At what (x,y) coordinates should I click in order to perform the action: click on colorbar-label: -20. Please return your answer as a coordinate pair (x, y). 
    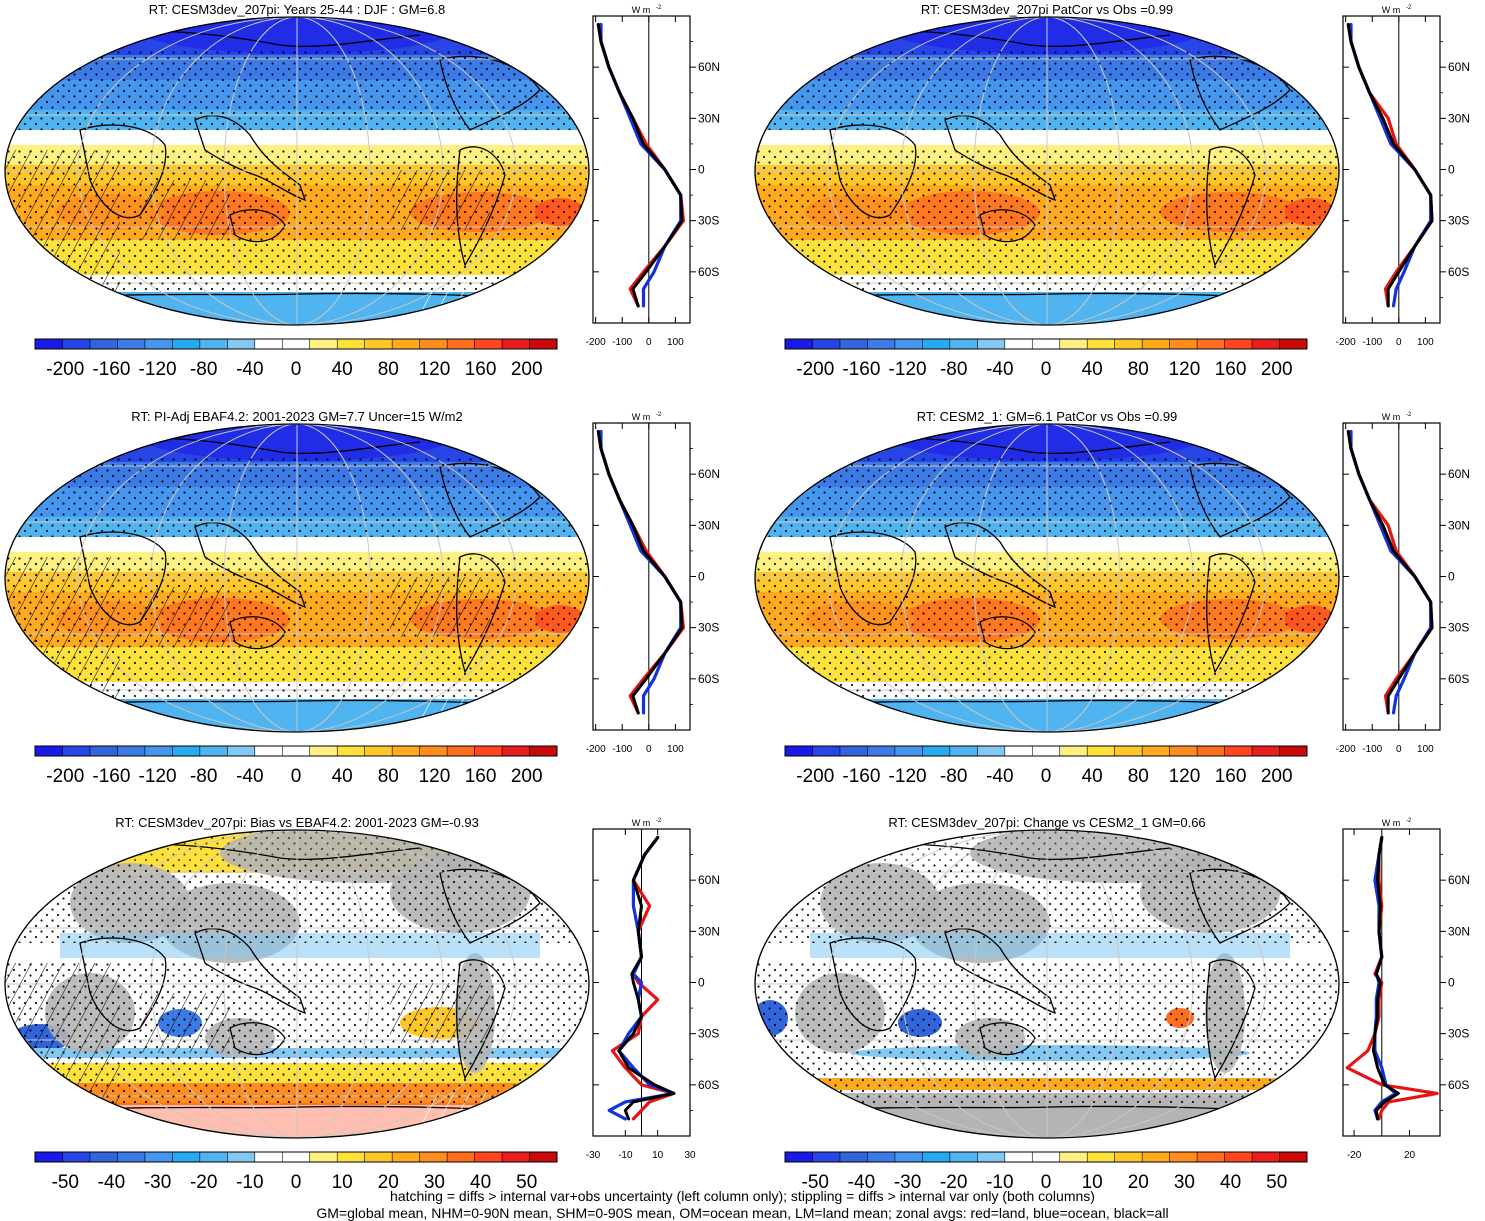
    Looking at the image, I should click on (953, 1181).